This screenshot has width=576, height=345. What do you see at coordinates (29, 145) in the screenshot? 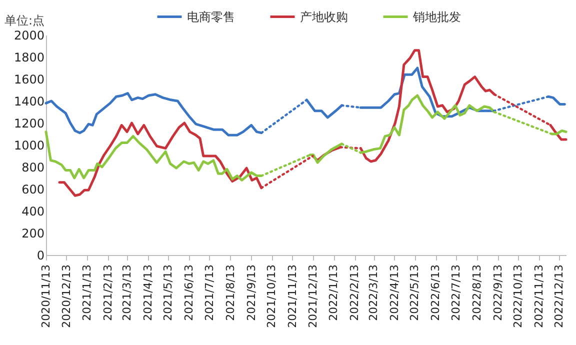
I see `y-tick-label: 1000` at bounding box center [29, 145].